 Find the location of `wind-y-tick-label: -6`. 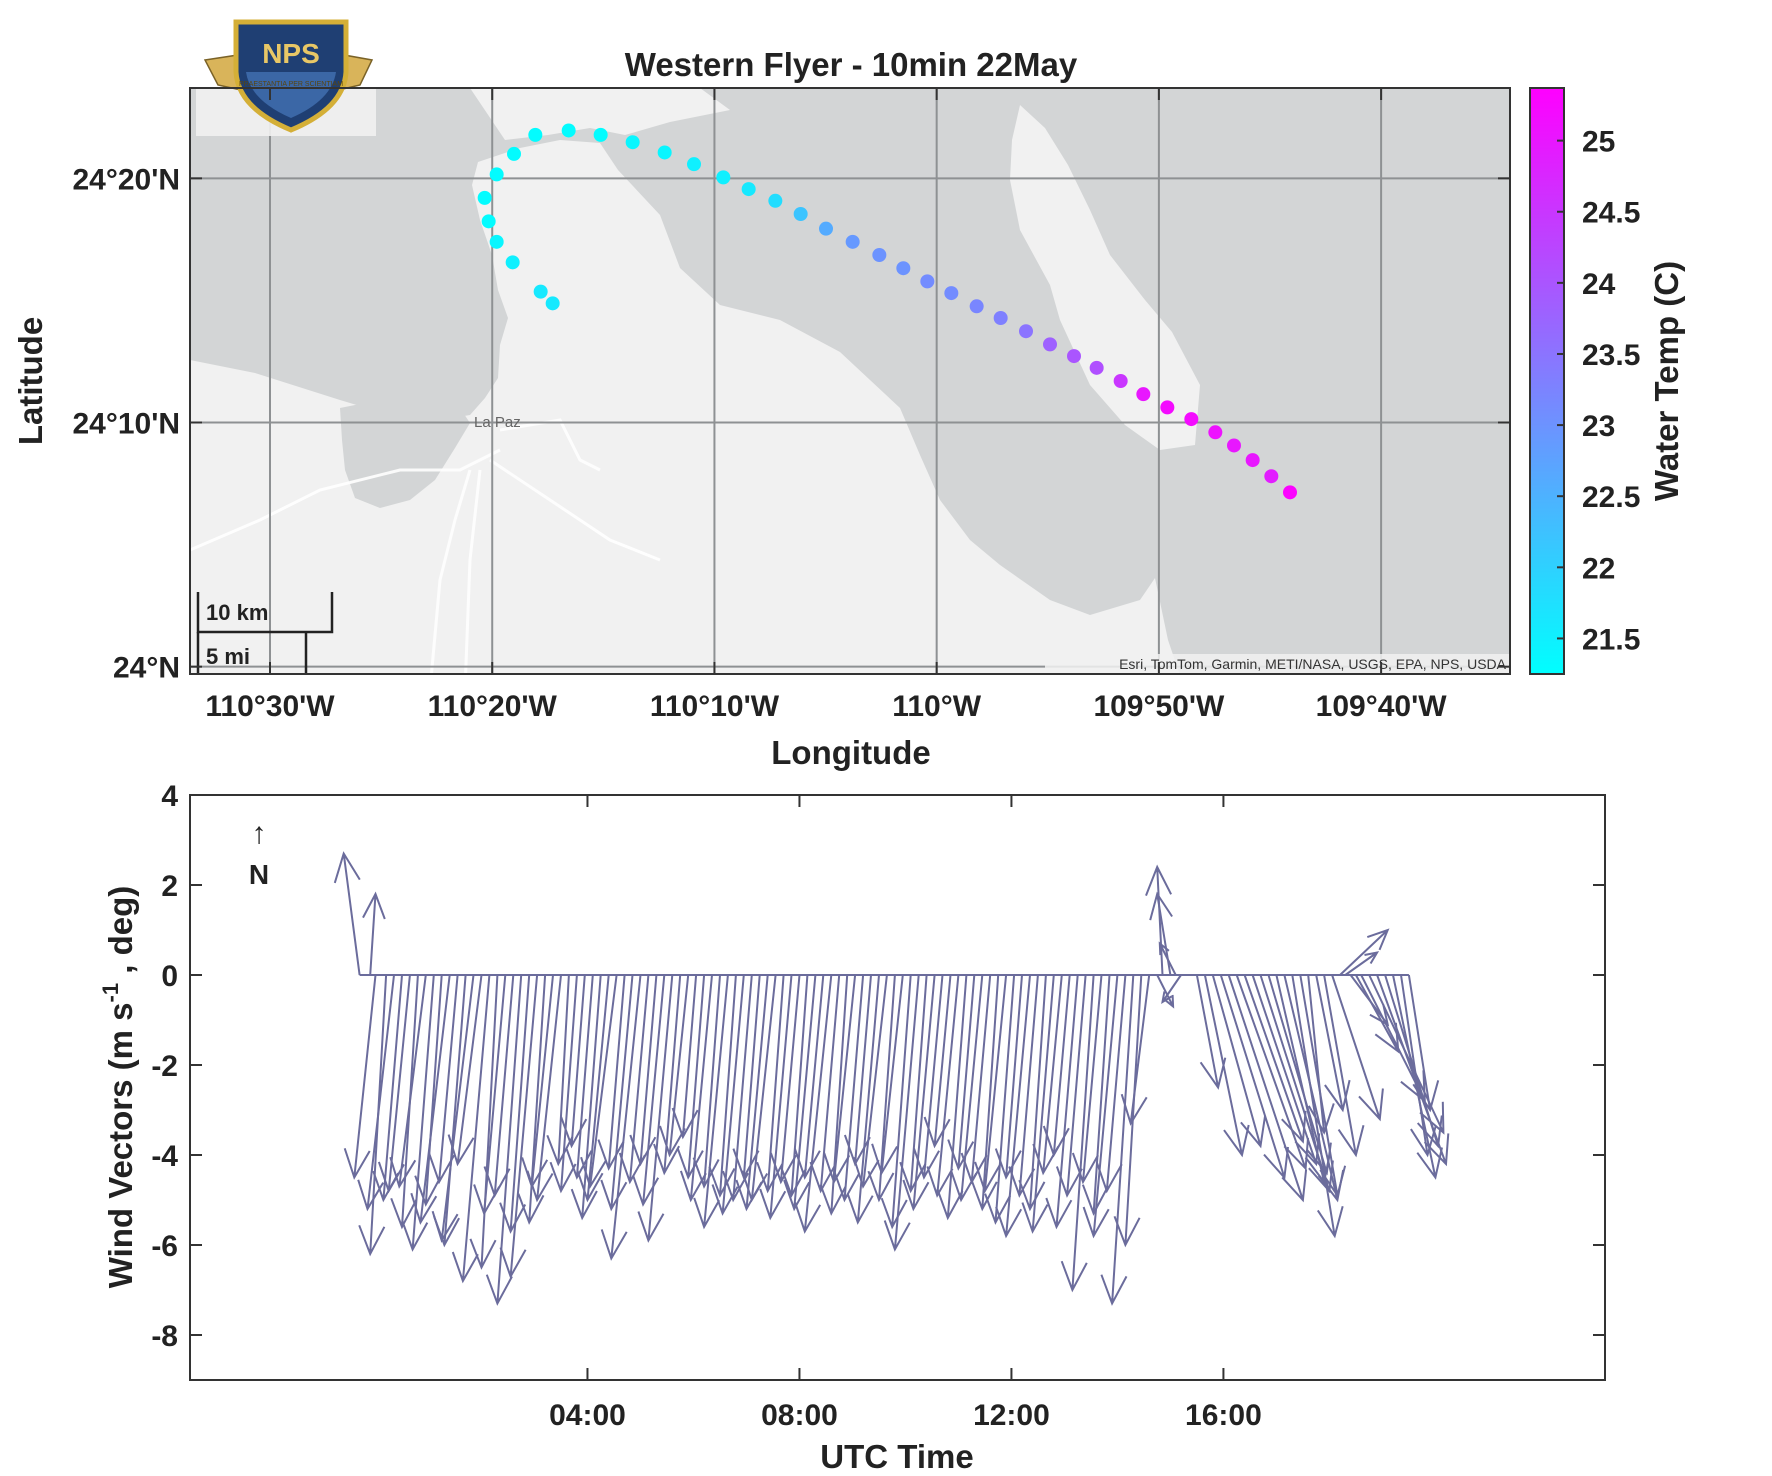

wind-y-tick-label: -6 is located at coordinates (164, 1246).